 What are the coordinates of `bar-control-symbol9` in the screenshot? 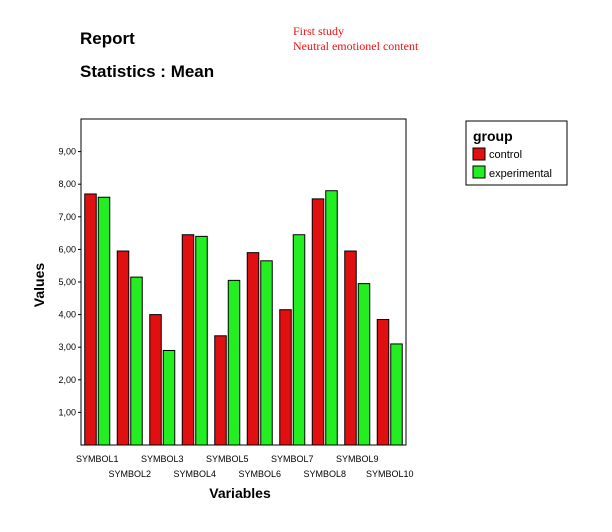 It's located at (350, 348).